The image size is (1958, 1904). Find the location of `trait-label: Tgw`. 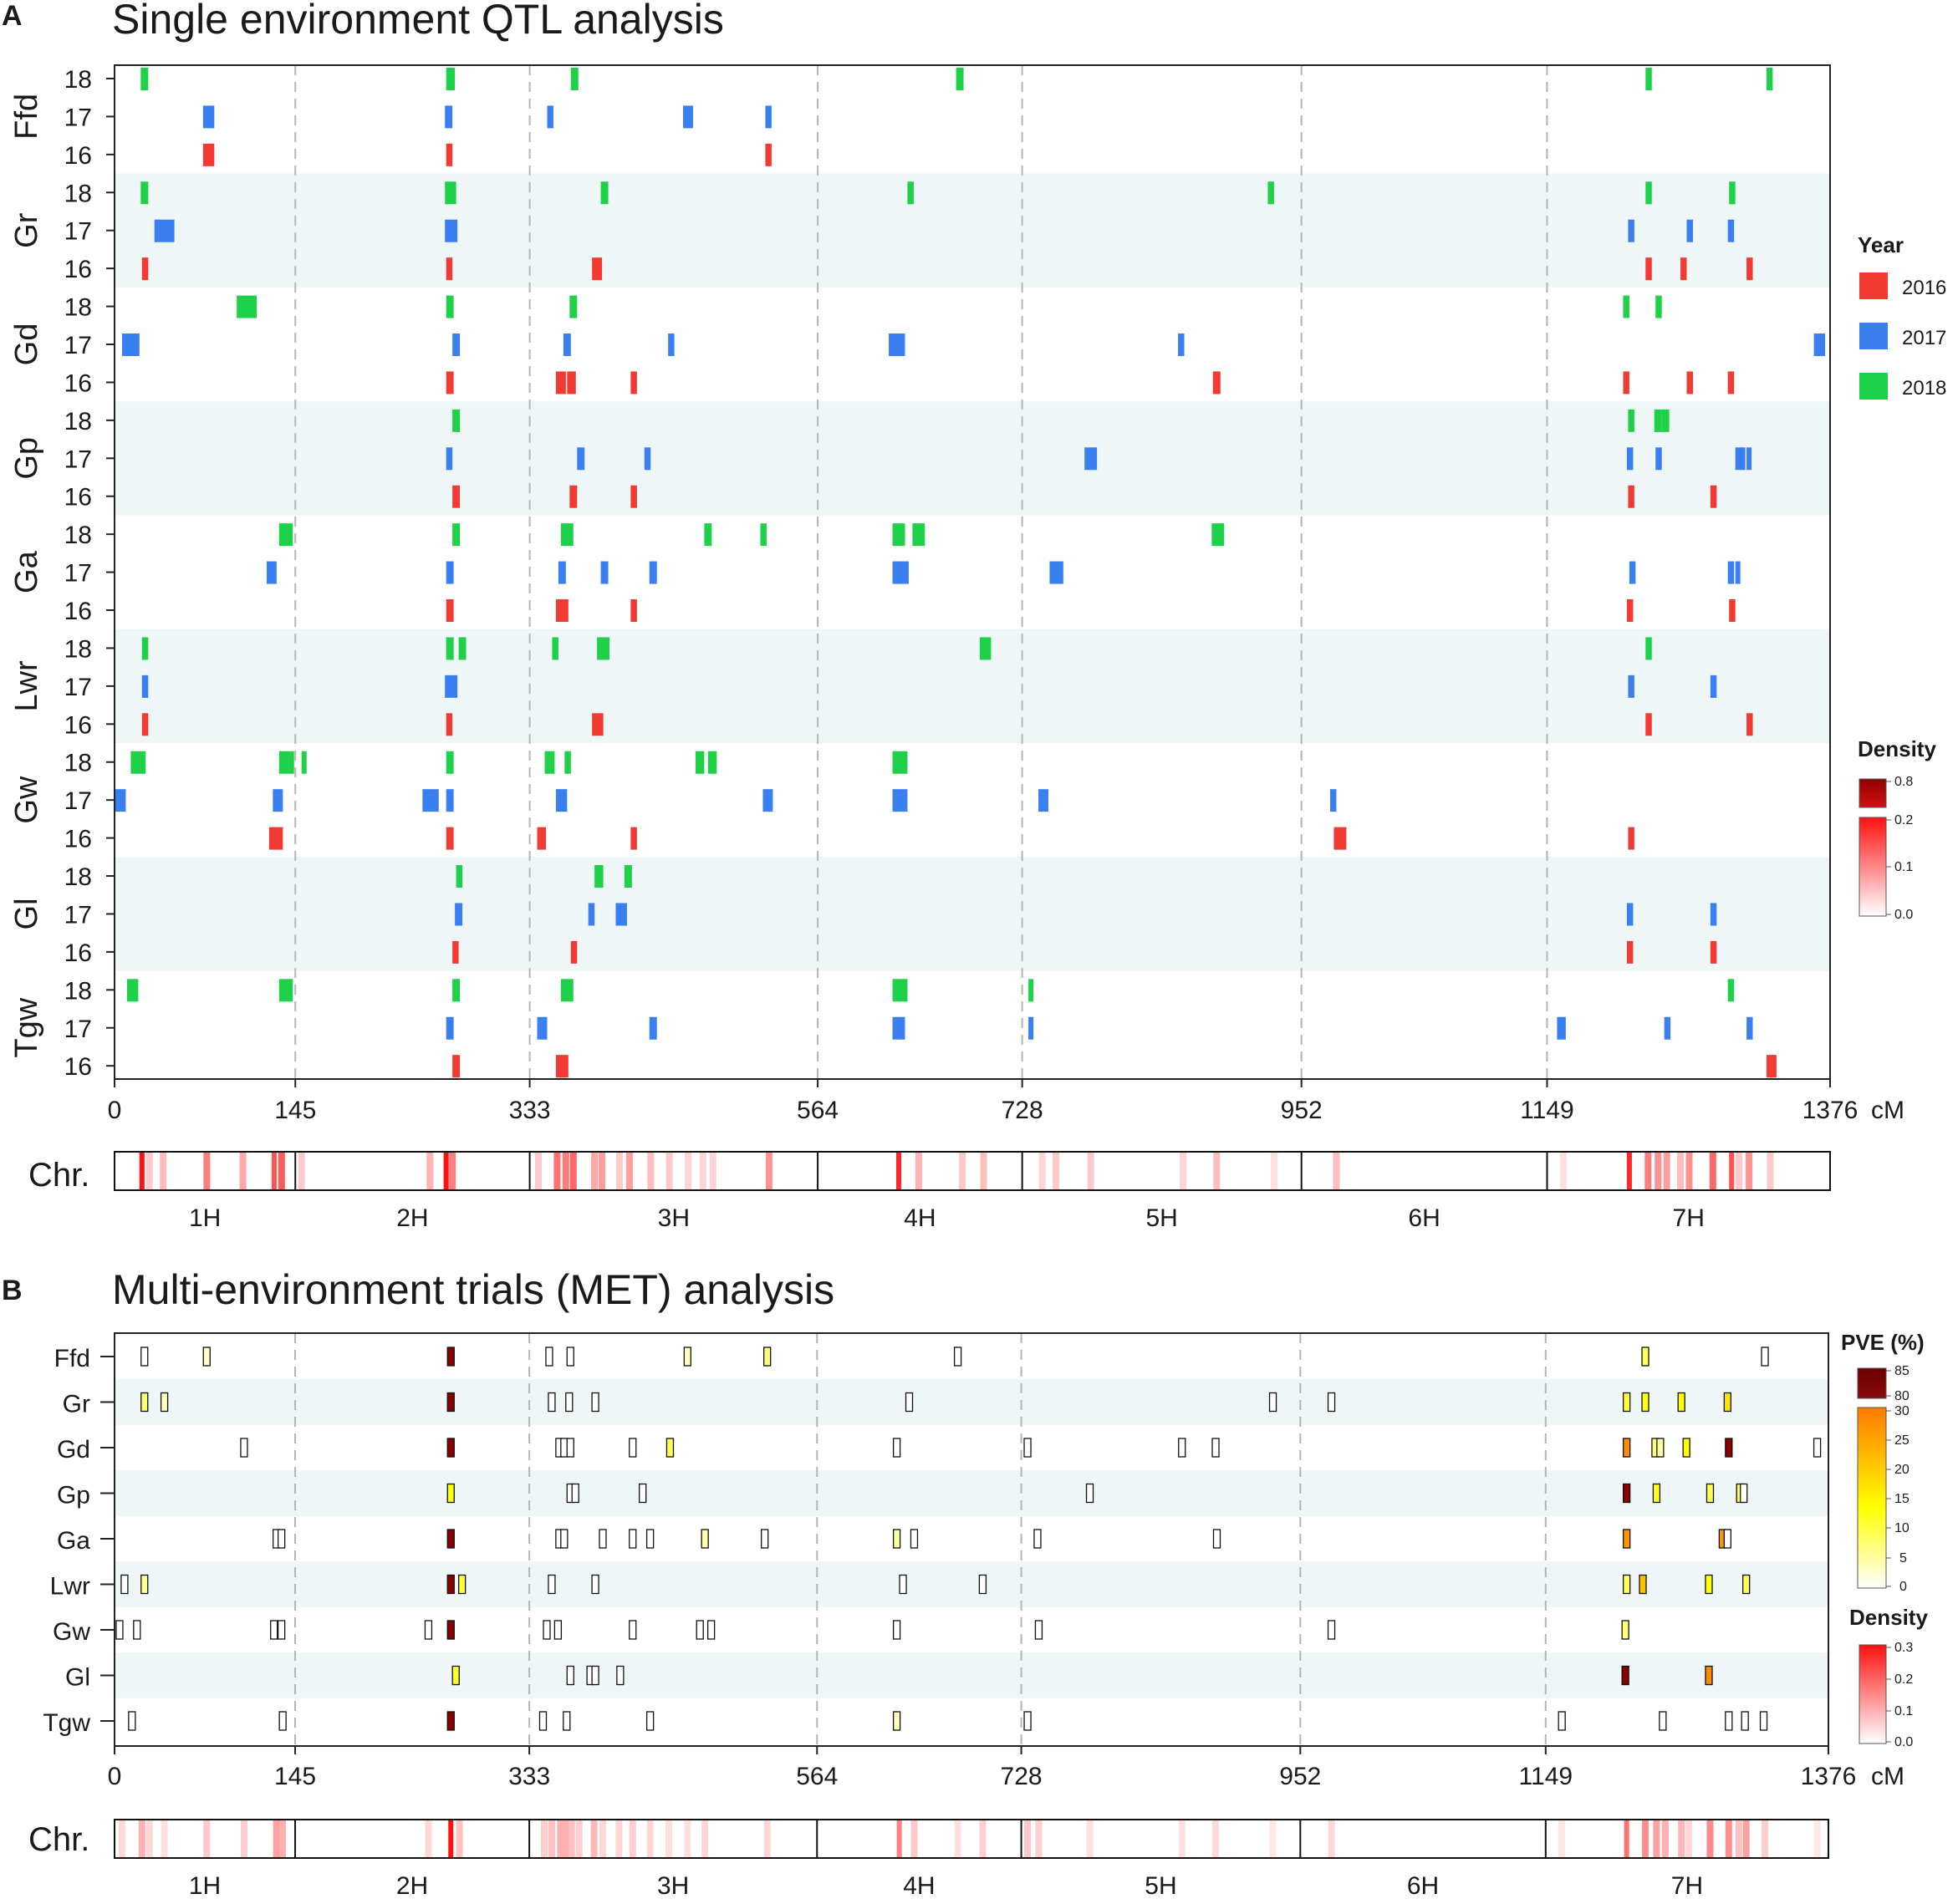

trait-label: Tgw is located at coordinates (27, 1027).